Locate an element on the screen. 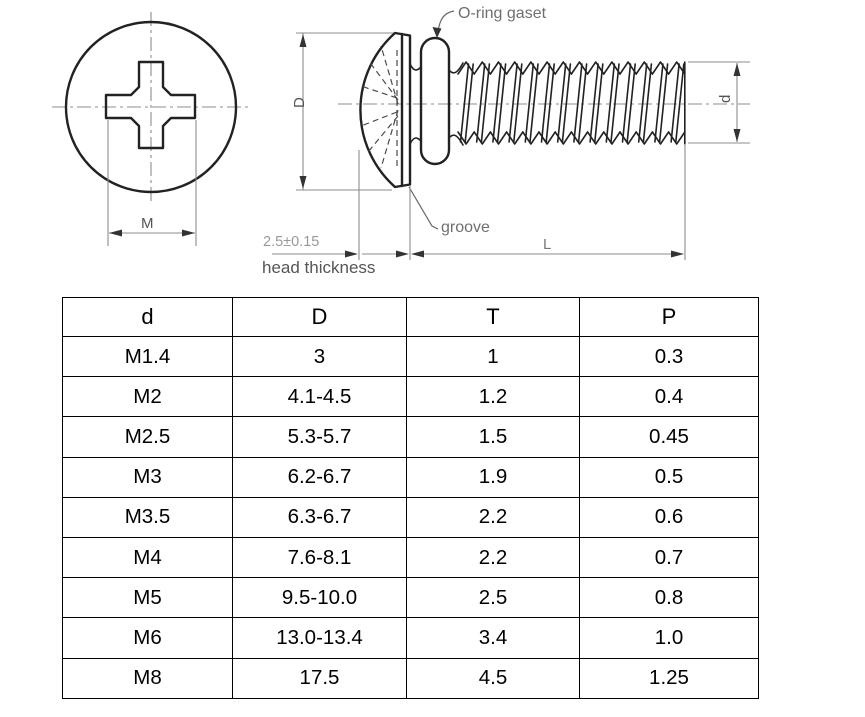  cell-size: M3.5 is located at coordinates (147, 517).